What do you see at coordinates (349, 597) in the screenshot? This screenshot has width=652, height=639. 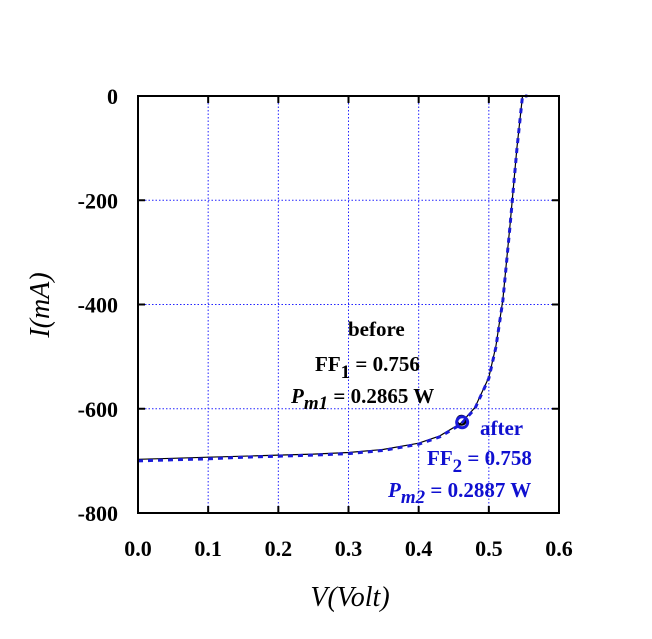 I see `x-axis-title: V(Volt)` at bounding box center [349, 597].